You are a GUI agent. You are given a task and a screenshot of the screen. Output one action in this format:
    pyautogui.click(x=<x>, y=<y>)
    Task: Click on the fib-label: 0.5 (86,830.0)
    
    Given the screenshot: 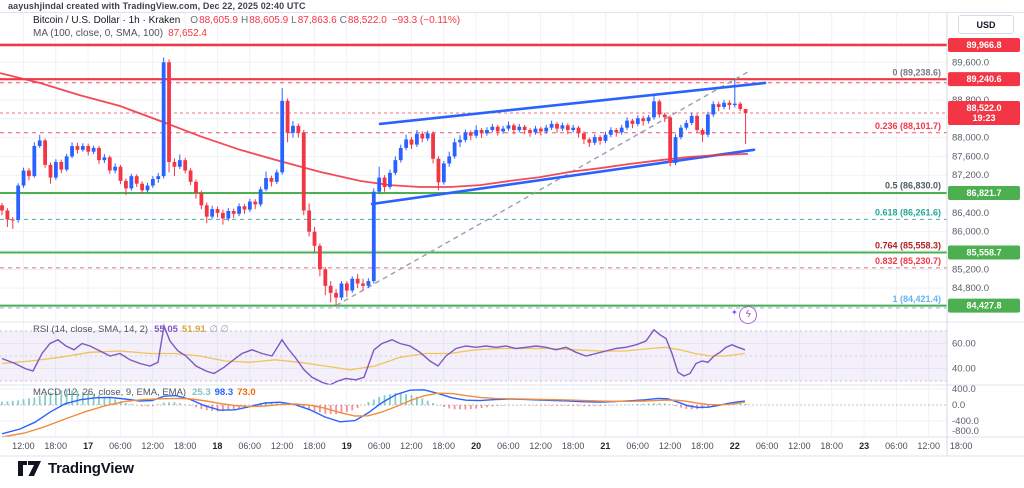 What is the action you would take?
    pyautogui.click(x=913, y=186)
    